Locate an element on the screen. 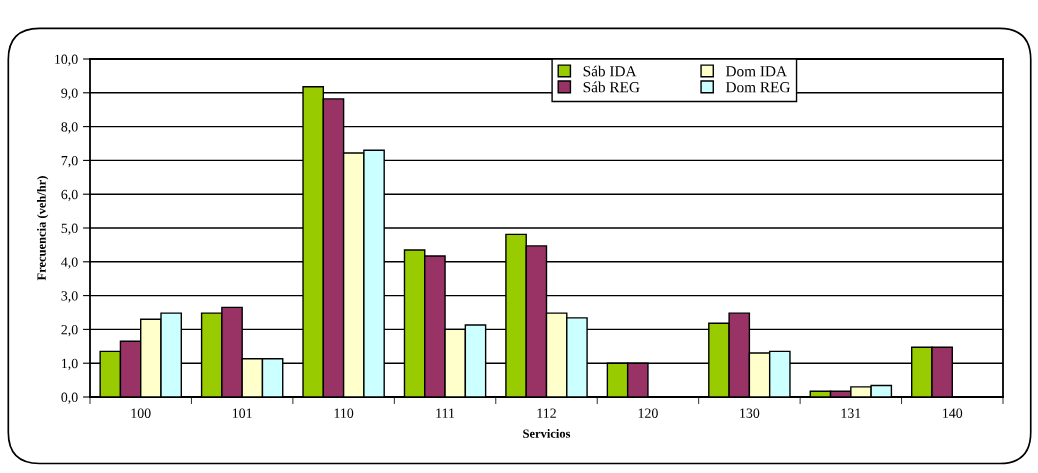 This screenshot has height=473, width=1038. y-tick-label: 5,0 is located at coordinates (69, 229).